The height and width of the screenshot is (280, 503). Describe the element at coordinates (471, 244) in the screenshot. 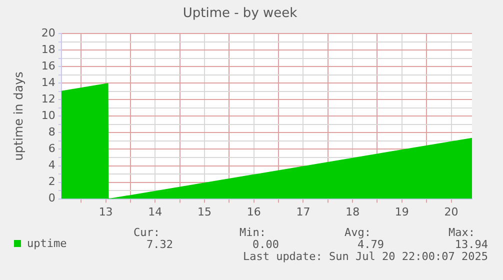

I see `text: 13.94` at that location.